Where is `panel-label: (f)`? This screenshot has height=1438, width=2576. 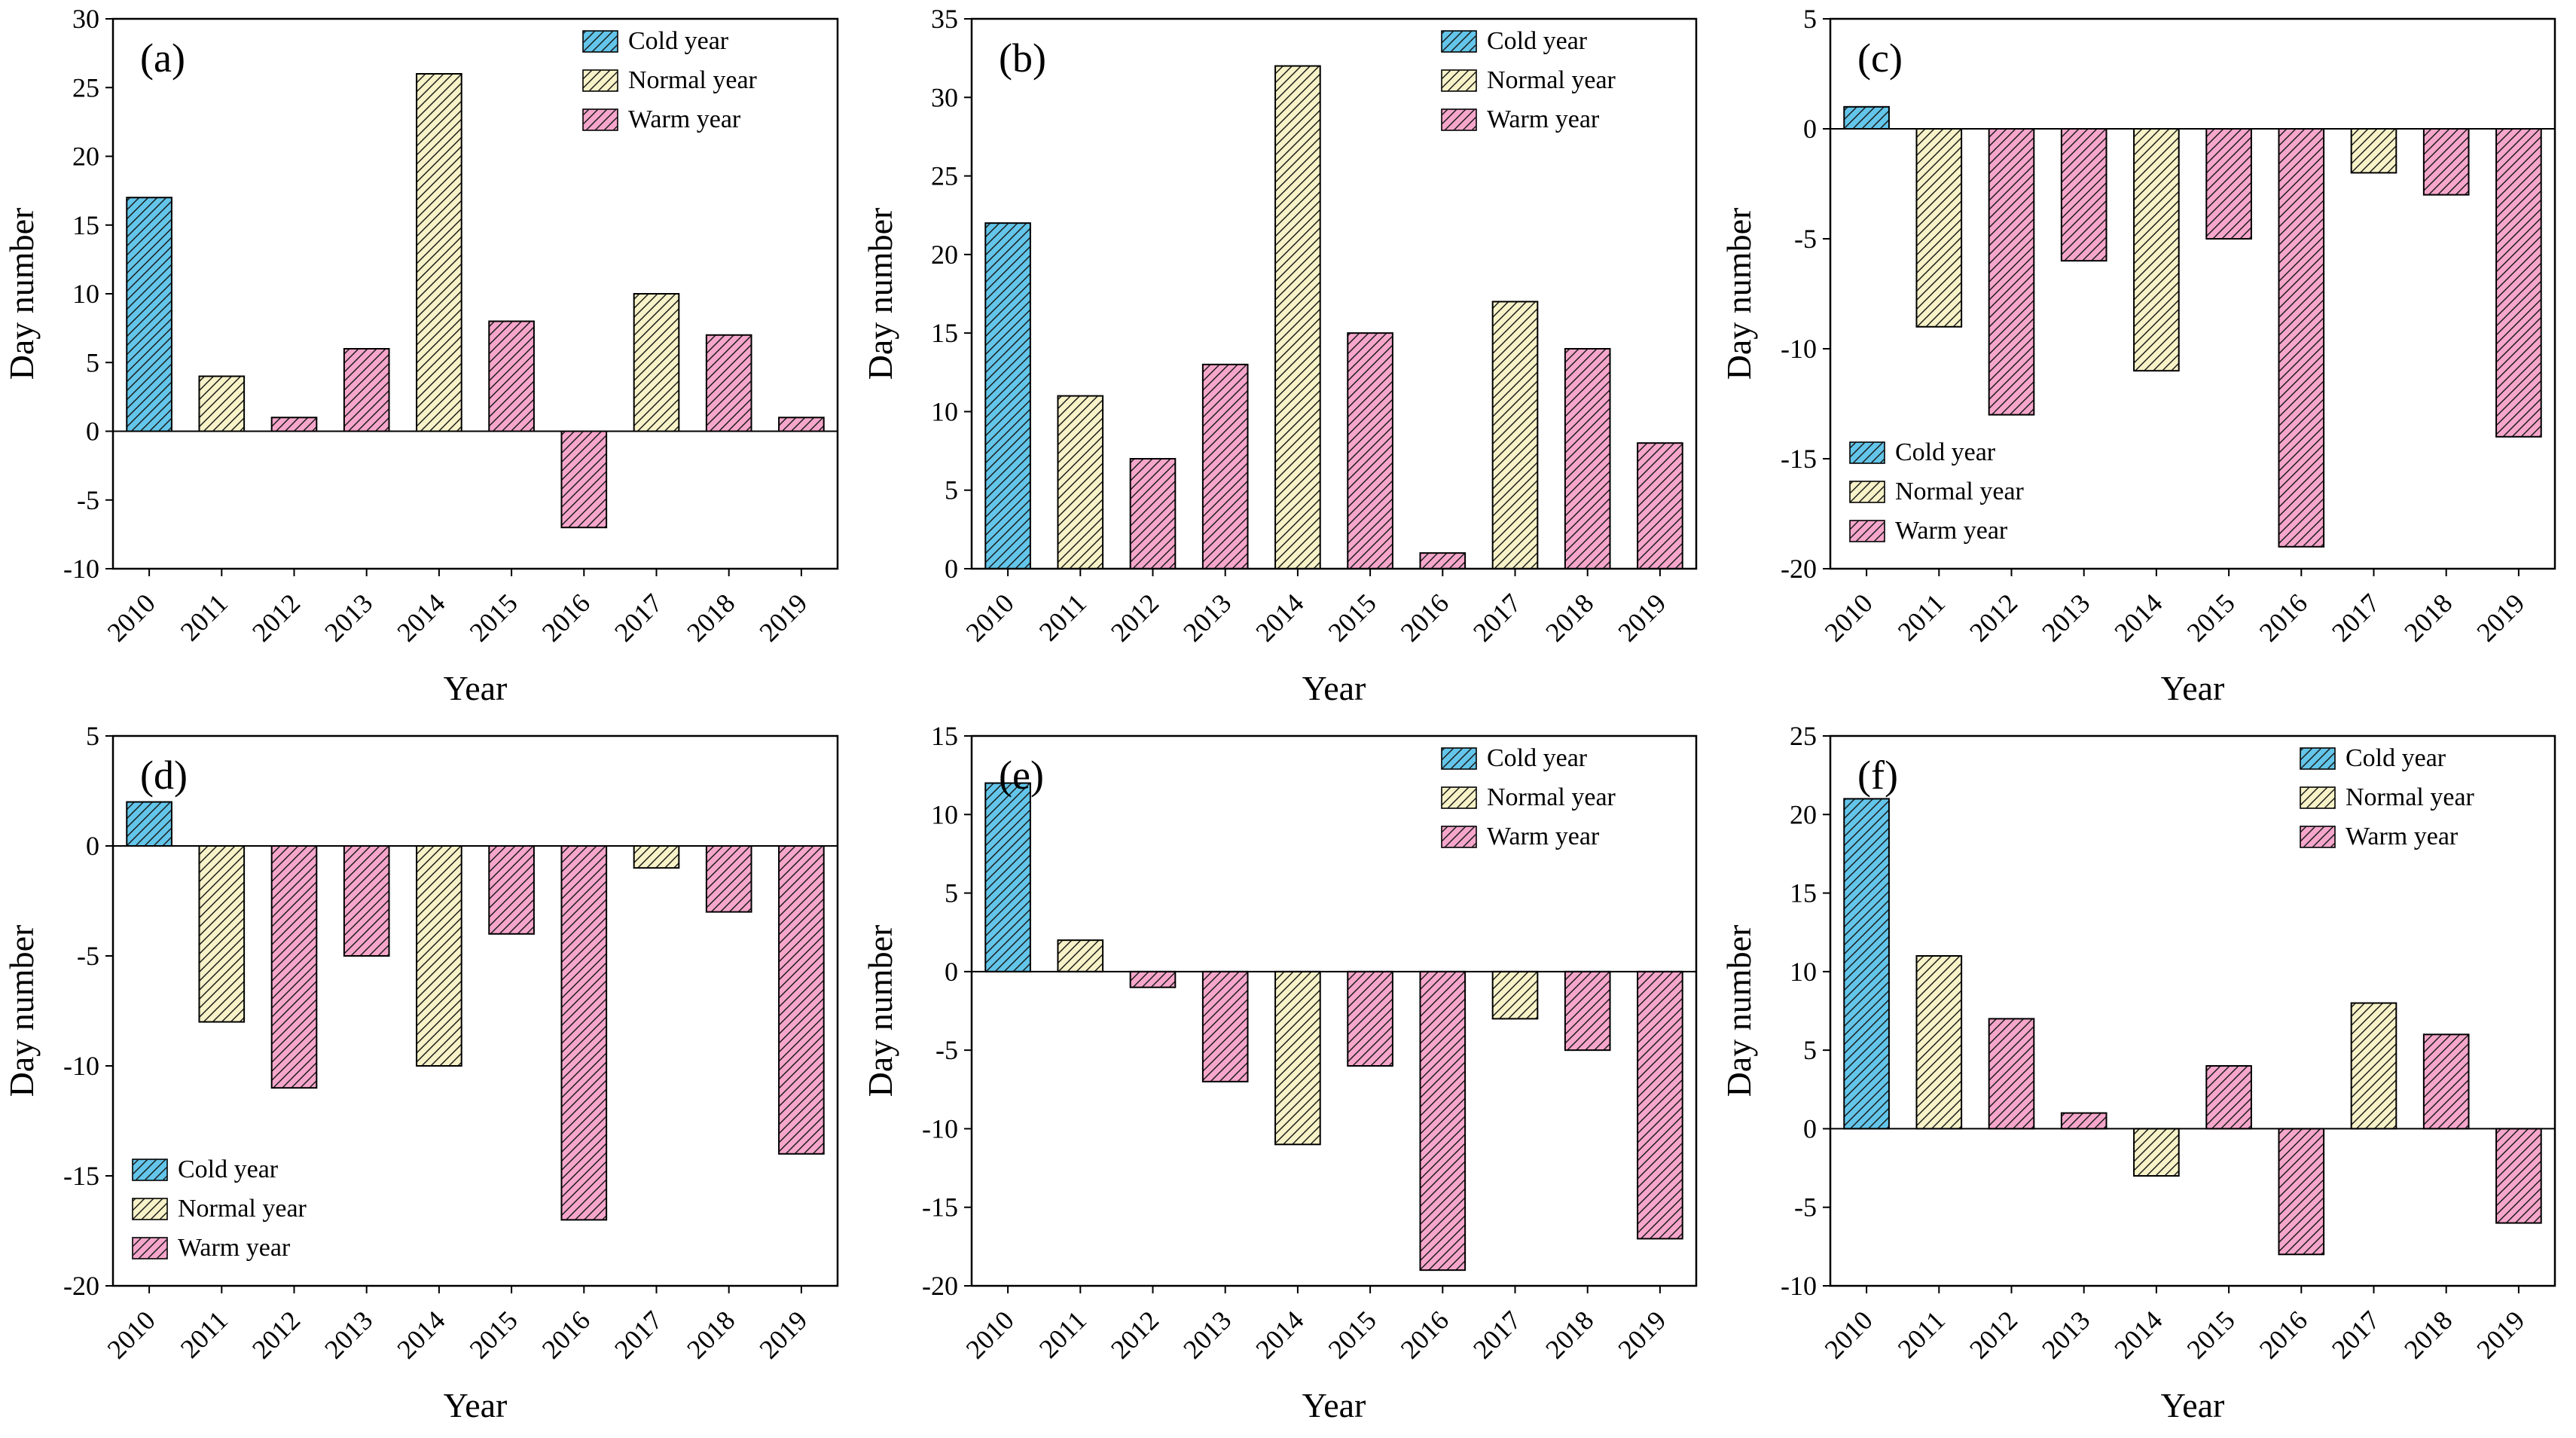 panel-label: (f) is located at coordinates (1878, 775).